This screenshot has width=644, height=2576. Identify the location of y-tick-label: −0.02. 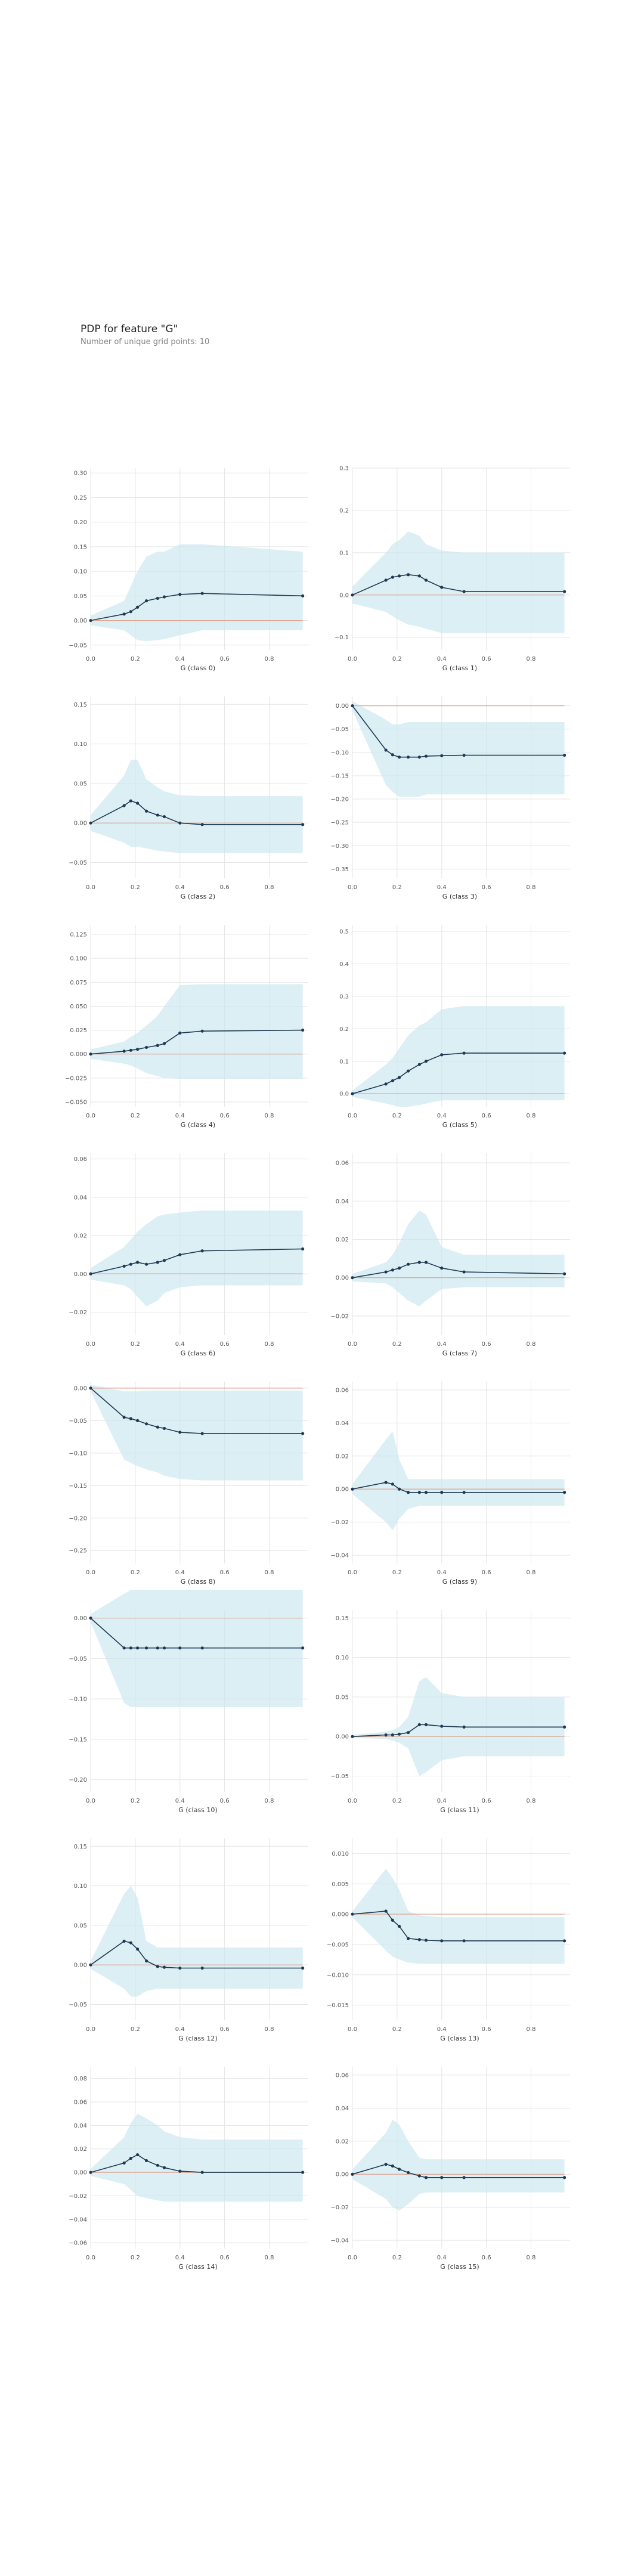
(78, 2197).